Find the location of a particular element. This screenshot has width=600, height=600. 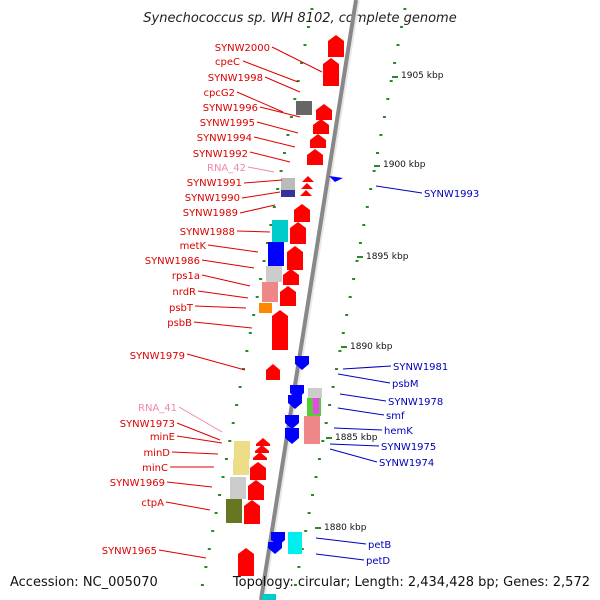

gene-label-synw1969: SYNW1969 is located at coordinates (137, 483).